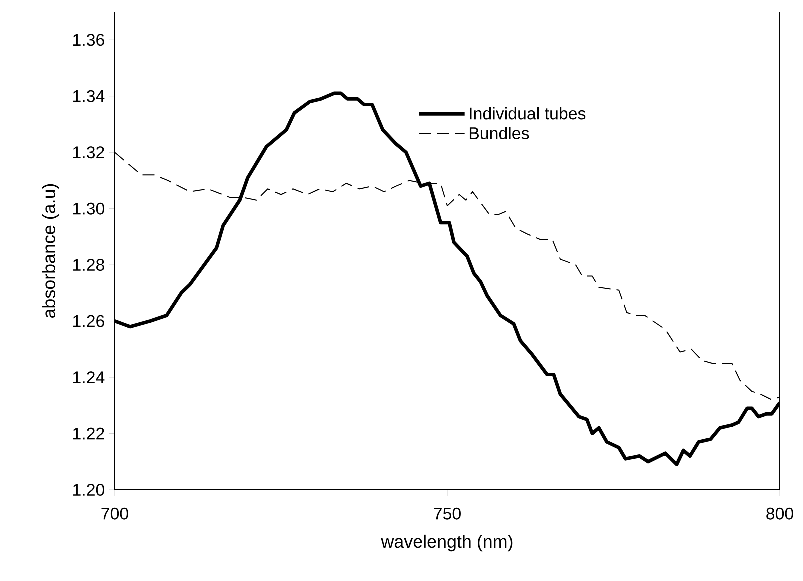 This screenshot has width=803, height=581. I want to click on y-tick-label: 1.28, so click(89, 265).